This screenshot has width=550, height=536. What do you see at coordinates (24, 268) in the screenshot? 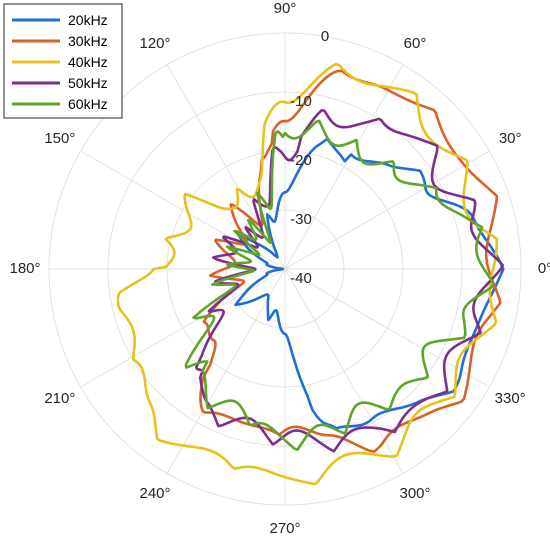
I see `angle-tick-label: 180°` at bounding box center [24, 268].